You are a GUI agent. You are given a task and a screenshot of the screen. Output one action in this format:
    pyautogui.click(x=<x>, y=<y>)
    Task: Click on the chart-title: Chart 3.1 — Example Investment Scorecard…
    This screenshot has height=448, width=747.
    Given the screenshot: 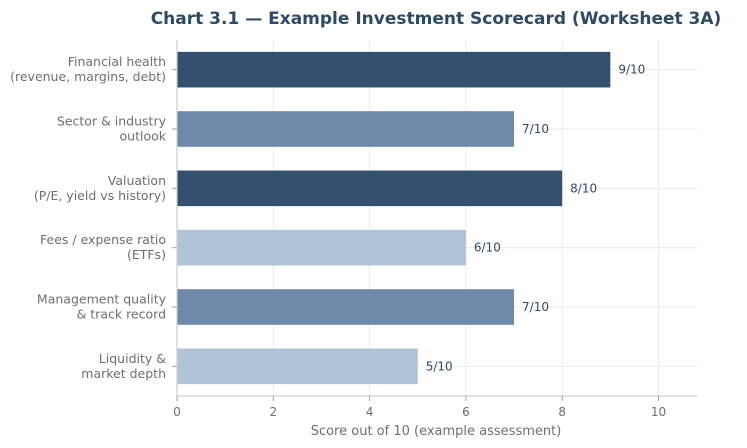 What is the action you would take?
    pyautogui.click(x=436, y=19)
    